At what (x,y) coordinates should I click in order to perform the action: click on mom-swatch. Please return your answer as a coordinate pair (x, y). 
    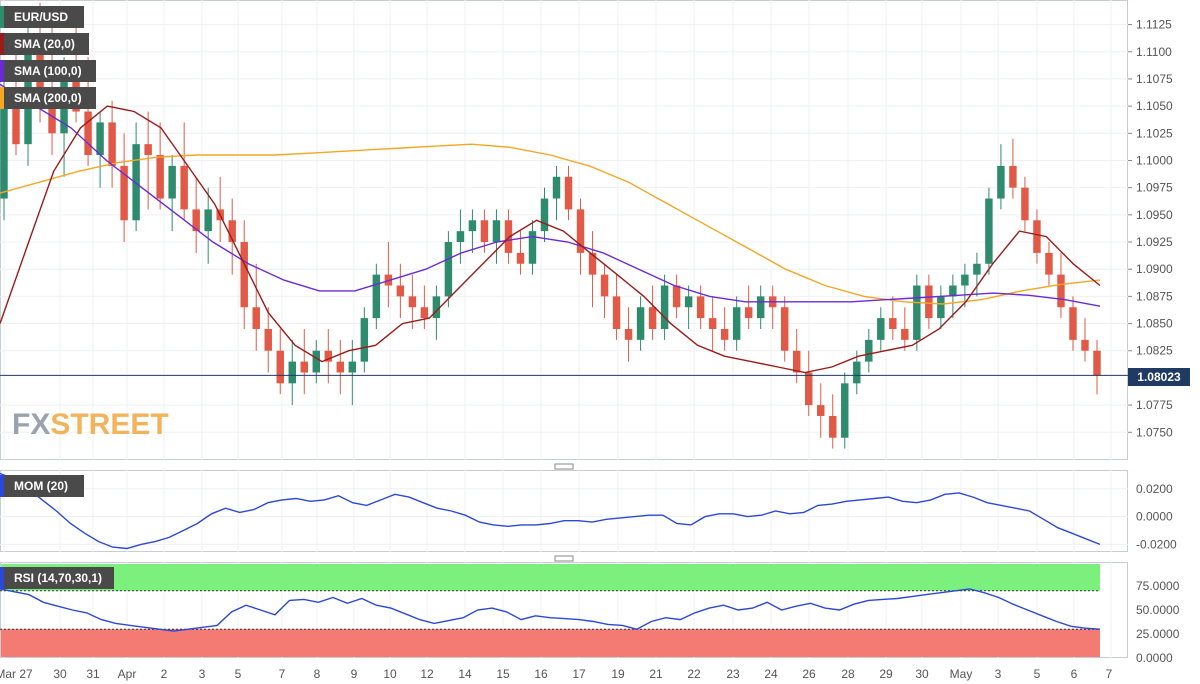
    Looking at the image, I should click on (2, 486).